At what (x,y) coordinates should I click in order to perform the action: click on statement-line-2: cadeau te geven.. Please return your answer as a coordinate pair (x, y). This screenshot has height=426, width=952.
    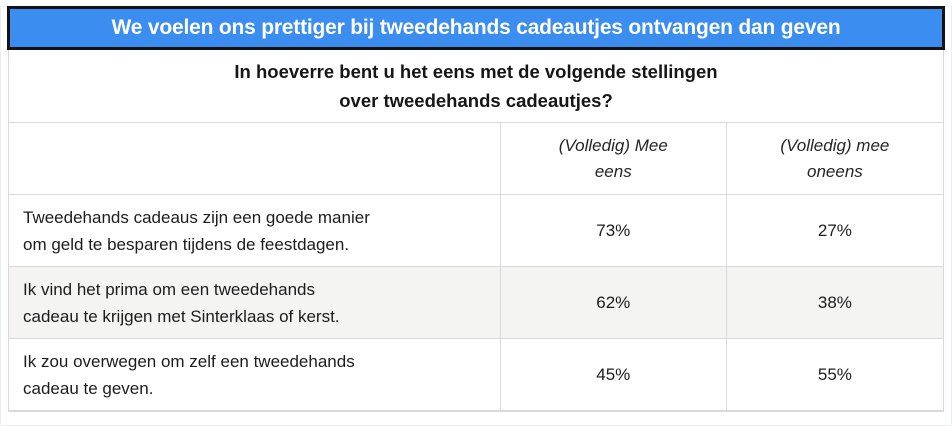
    Looking at the image, I should click on (88, 388).